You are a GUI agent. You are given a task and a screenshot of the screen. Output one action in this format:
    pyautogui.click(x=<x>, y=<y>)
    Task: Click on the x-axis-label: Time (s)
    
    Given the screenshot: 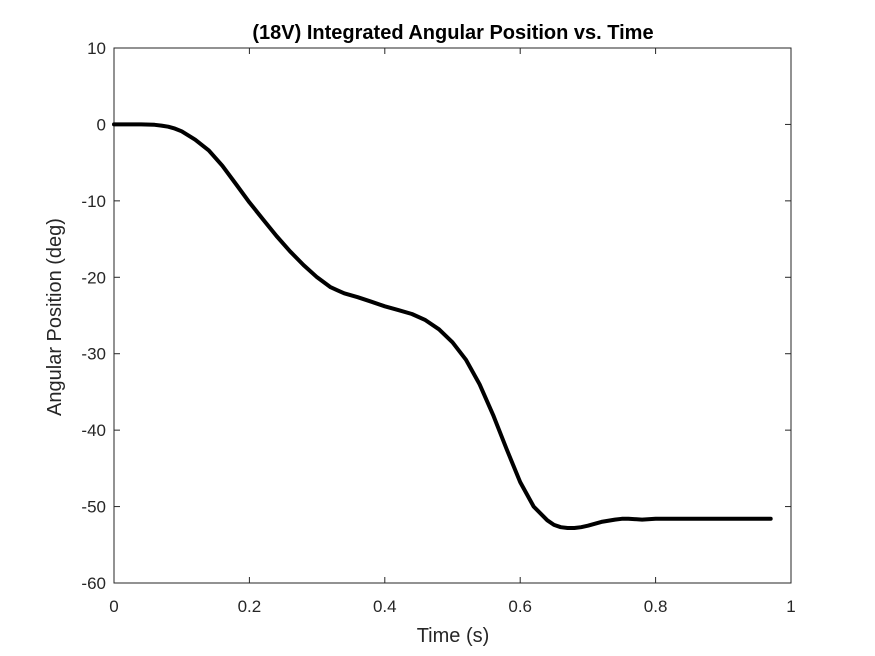 What is the action you would take?
    pyautogui.click(x=453, y=636)
    